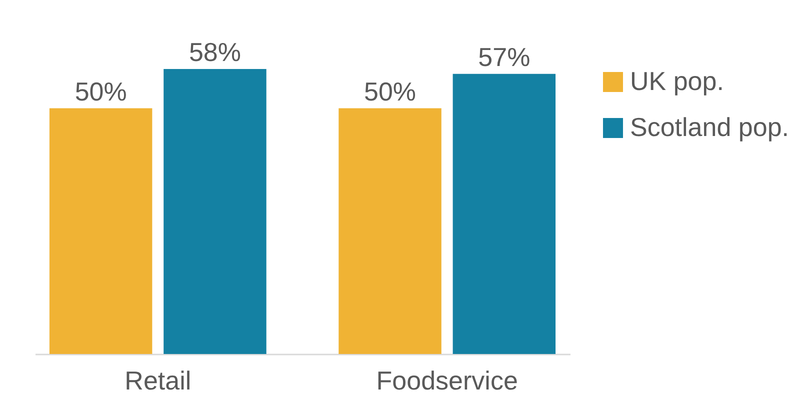  Describe the element at coordinates (677, 81) in the screenshot. I see `legend-label: UK pop.` at that location.